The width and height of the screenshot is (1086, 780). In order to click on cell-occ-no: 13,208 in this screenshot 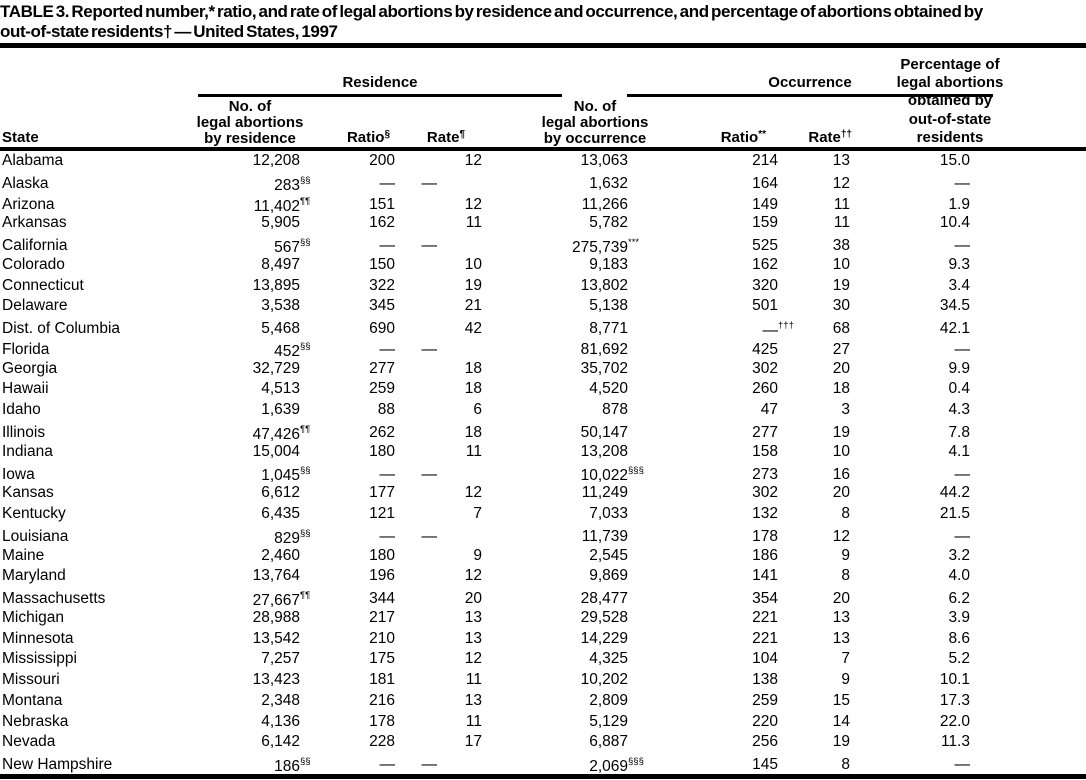, I will do `click(604, 451)`.